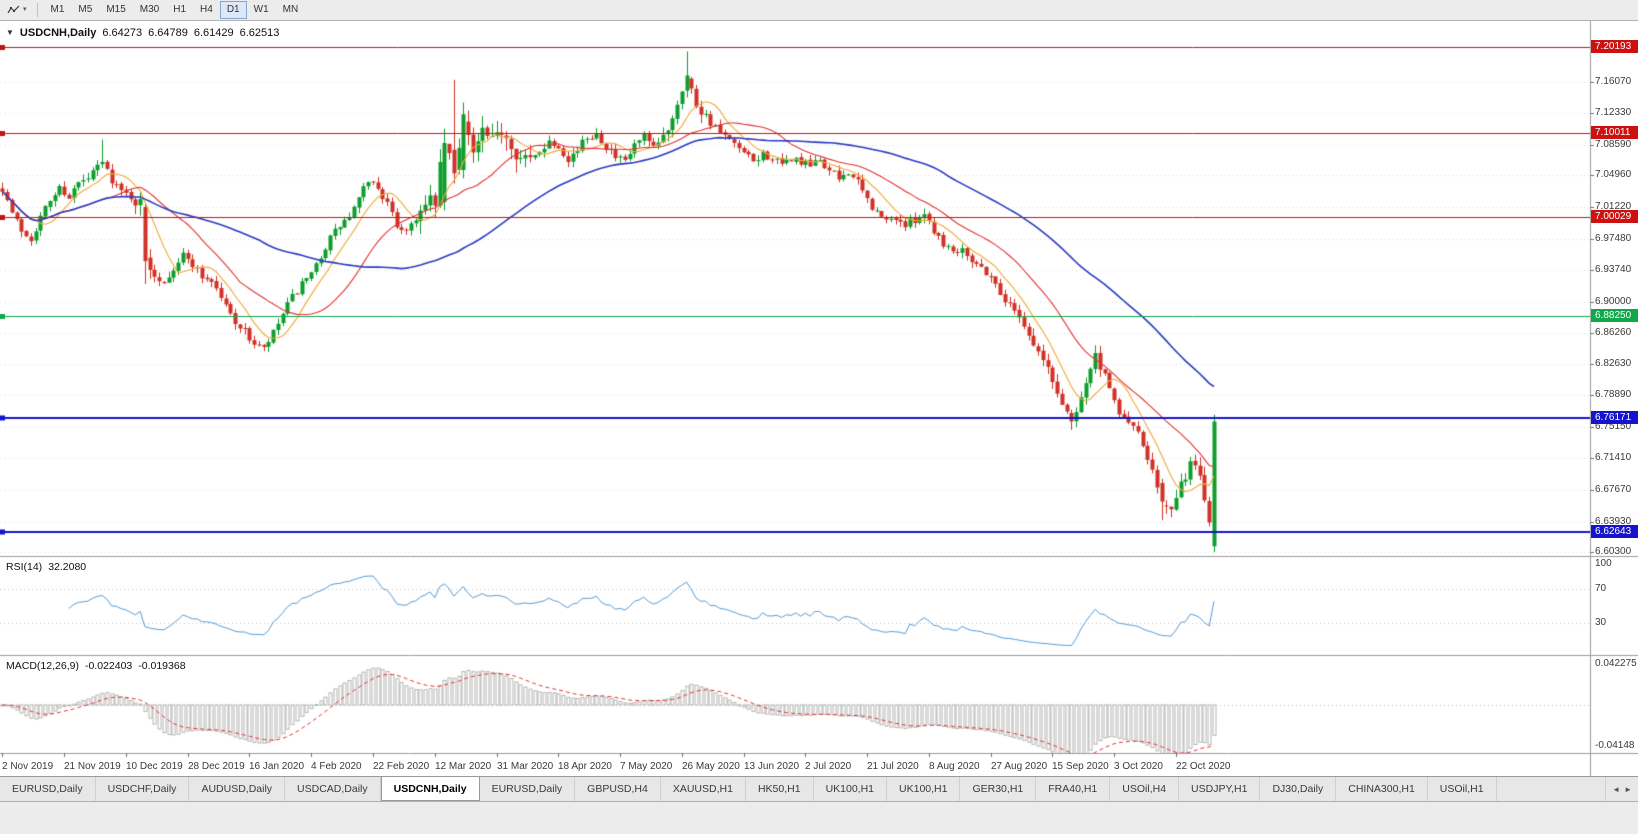  What do you see at coordinates (1613, 426) in the screenshot?
I see `price-tick-label: 6.75150` at bounding box center [1613, 426].